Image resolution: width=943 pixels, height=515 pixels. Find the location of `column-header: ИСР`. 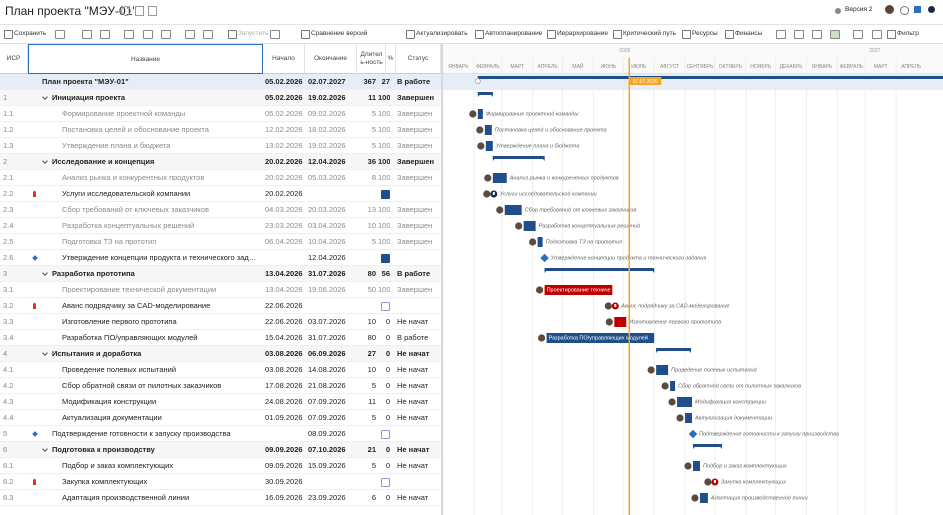

column-header: ИСР is located at coordinates (14, 59).